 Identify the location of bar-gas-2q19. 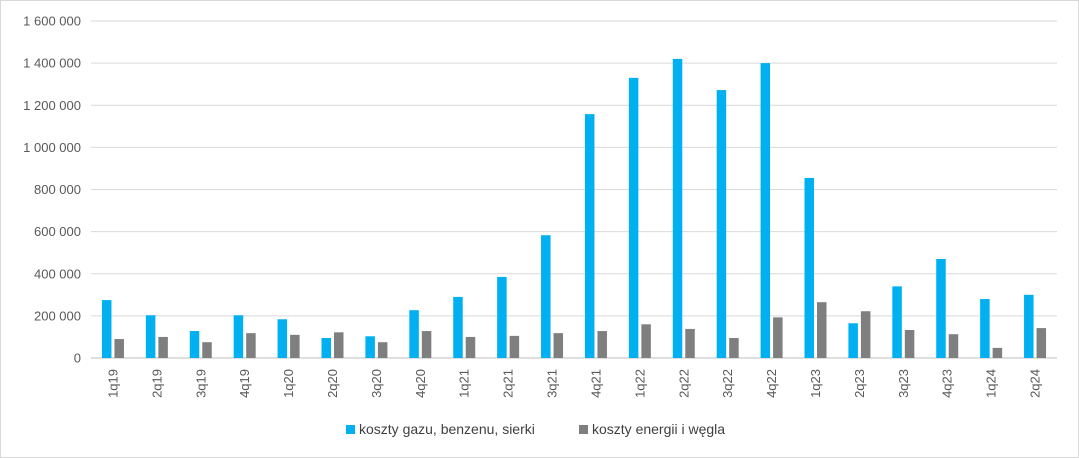
(150, 336).